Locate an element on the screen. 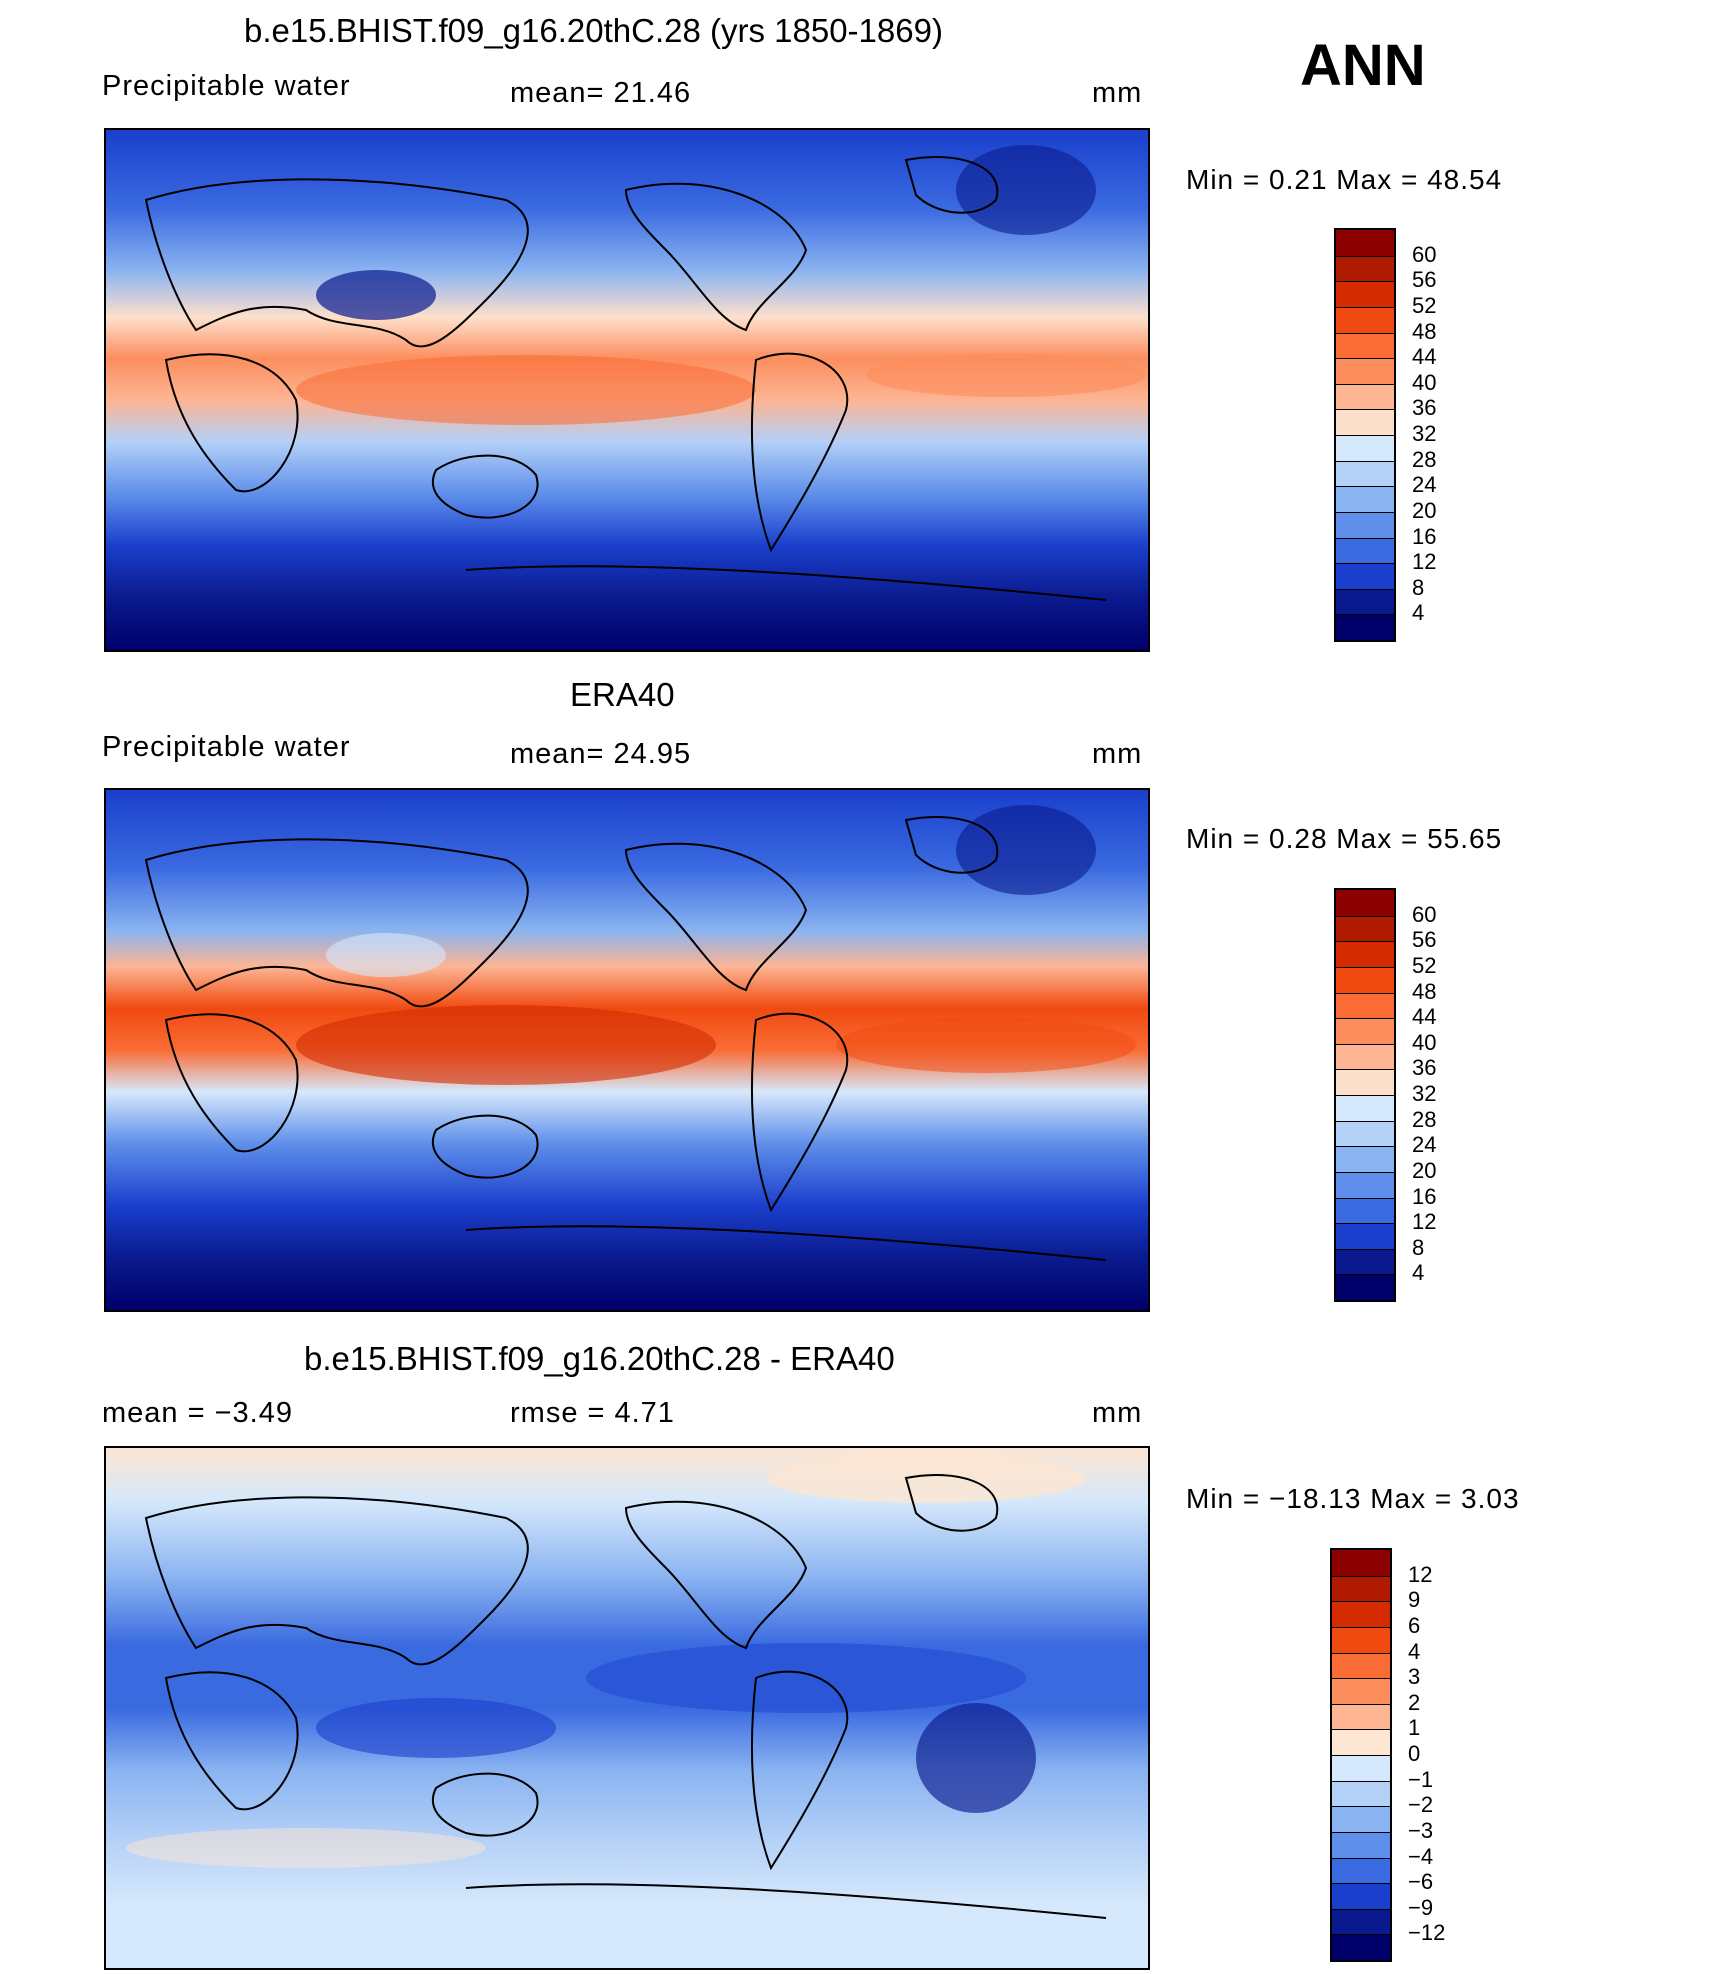  colorbar-tick-label: −1 is located at coordinates (1421, 1779).